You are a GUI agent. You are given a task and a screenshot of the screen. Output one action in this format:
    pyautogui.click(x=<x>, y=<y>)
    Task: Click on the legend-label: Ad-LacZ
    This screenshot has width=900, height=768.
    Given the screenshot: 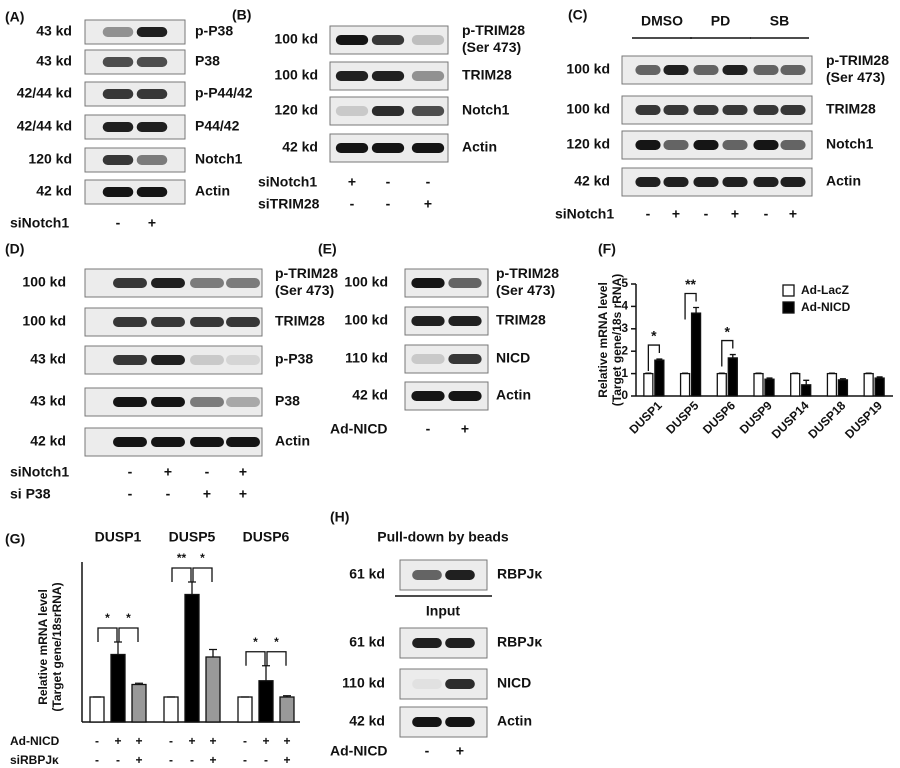 What is the action you would take?
    pyautogui.click(x=825, y=290)
    